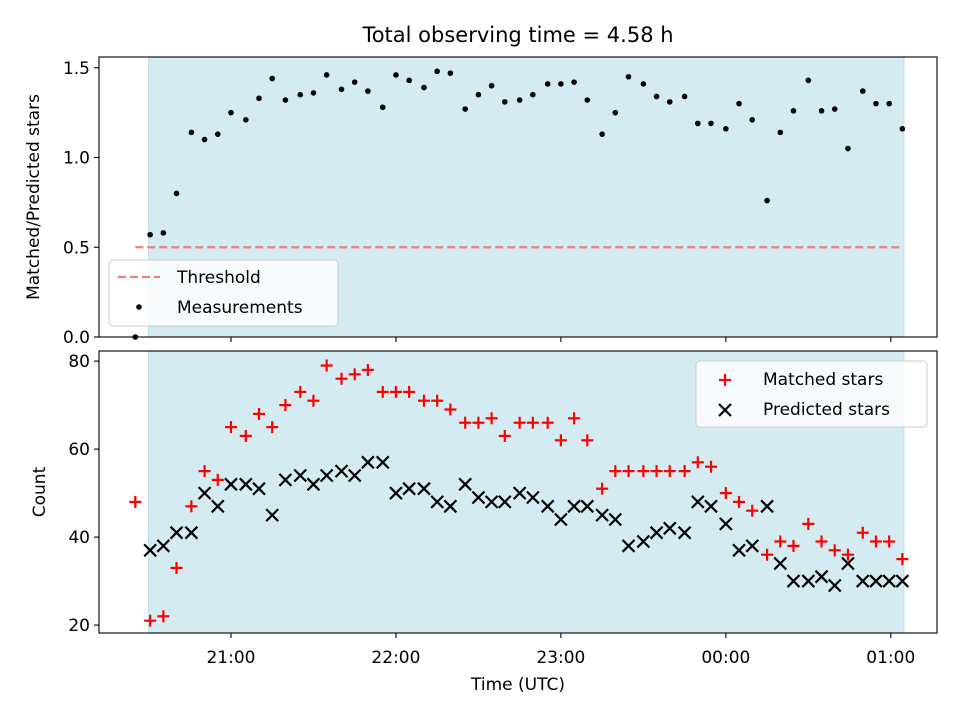 This screenshot has width=960, height=720. I want to click on top-y-tick-label: 0.5, so click(76, 248).